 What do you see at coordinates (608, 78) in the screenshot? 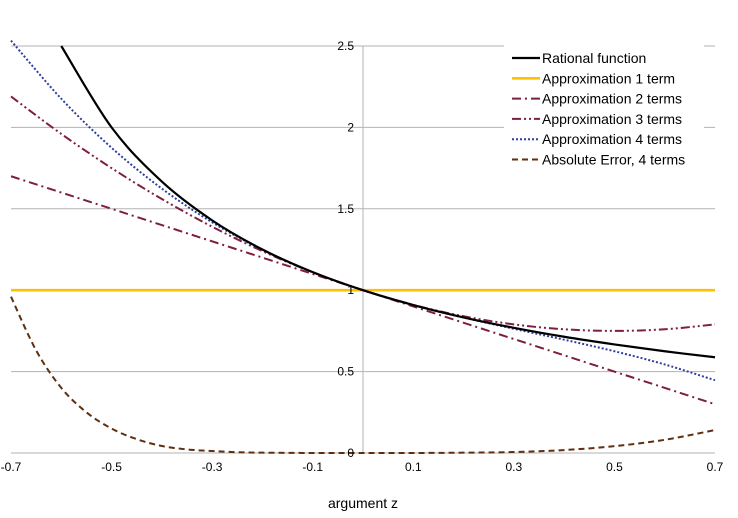
I see `legend-entry: Approximation 1 term` at bounding box center [608, 78].